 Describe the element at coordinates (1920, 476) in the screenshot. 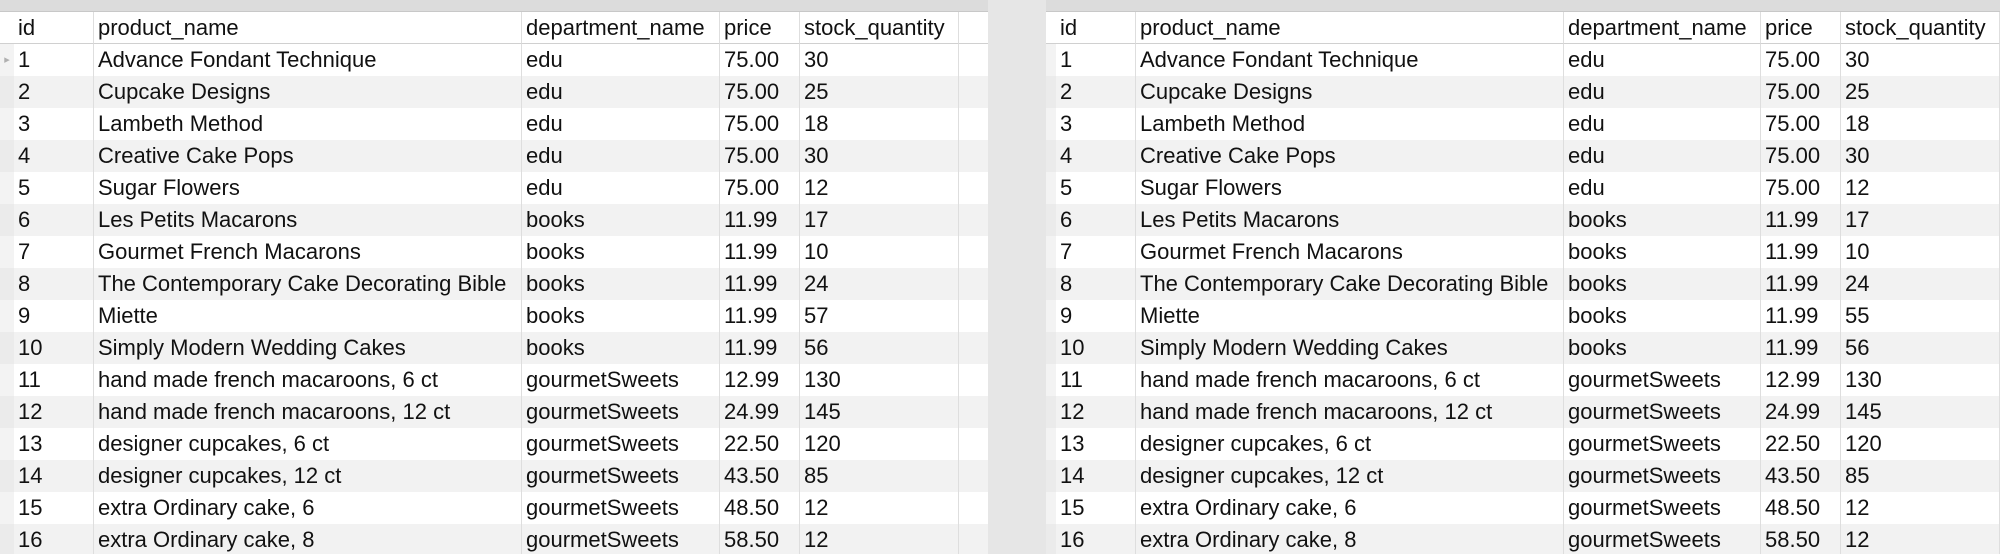

I see `cell-stock_quantity: 85` at that location.